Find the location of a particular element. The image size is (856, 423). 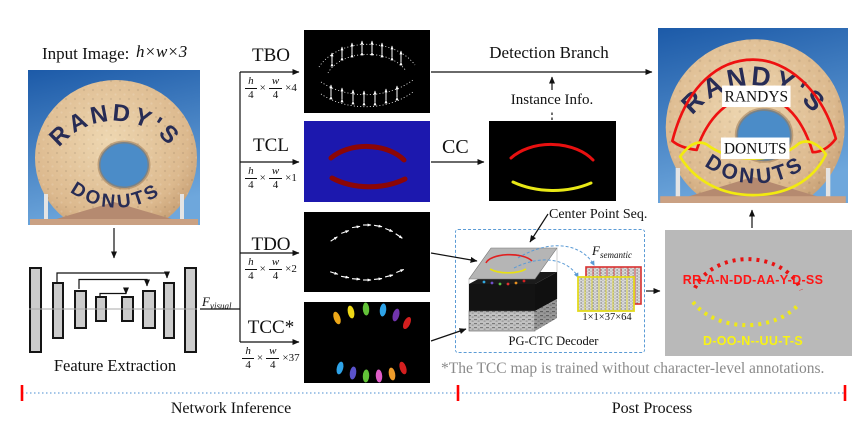

f-visual-label: Fvisual is located at coordinates (216, 302).